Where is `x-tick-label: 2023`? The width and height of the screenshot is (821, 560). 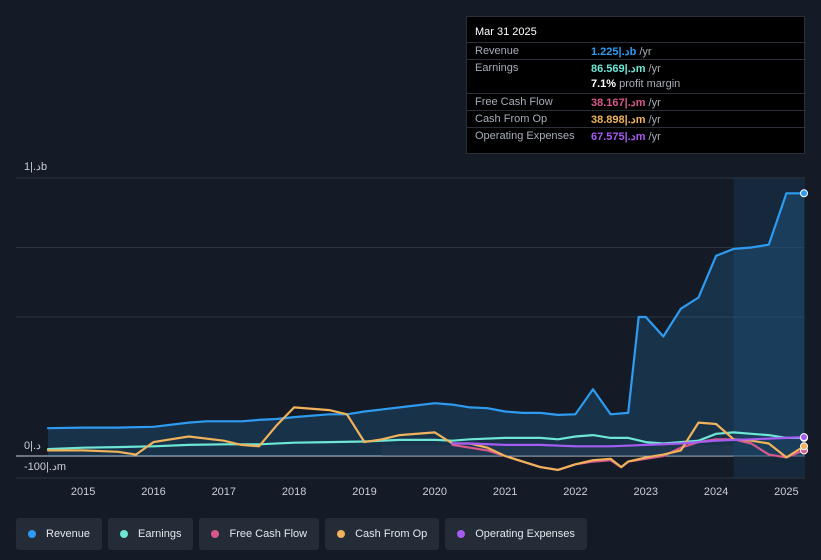
x-tick-label: 2023 is located at coordinates (646, 492).